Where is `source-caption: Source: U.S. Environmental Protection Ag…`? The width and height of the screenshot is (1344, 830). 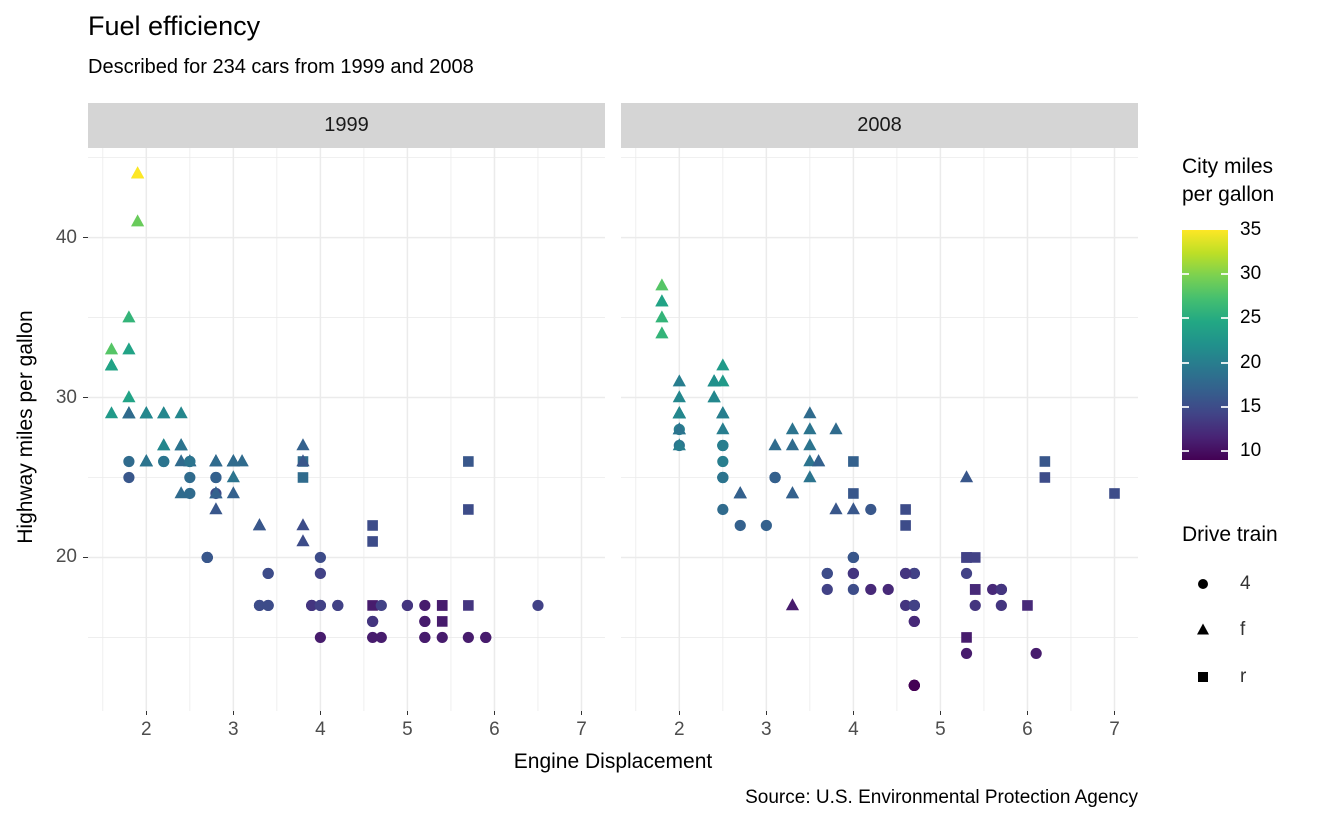
source-caption: Source: U.S. Environmental Protection Ag… is located at coordinates (941, 797).